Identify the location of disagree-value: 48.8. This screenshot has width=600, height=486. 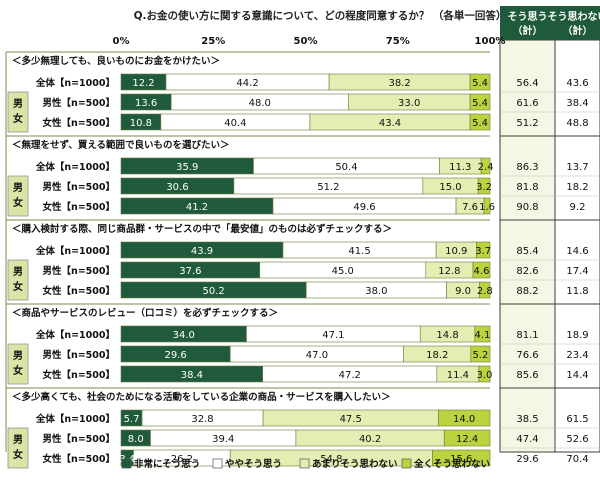
(577, 123).